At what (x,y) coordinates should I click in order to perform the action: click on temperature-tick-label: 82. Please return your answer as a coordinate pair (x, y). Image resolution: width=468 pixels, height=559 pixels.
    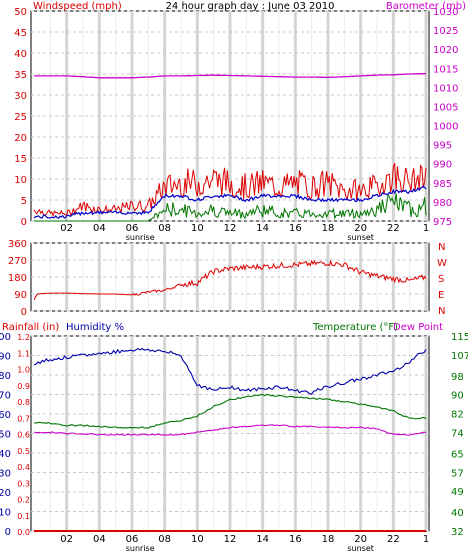
    Looking at the image, I should click on (457, 415).